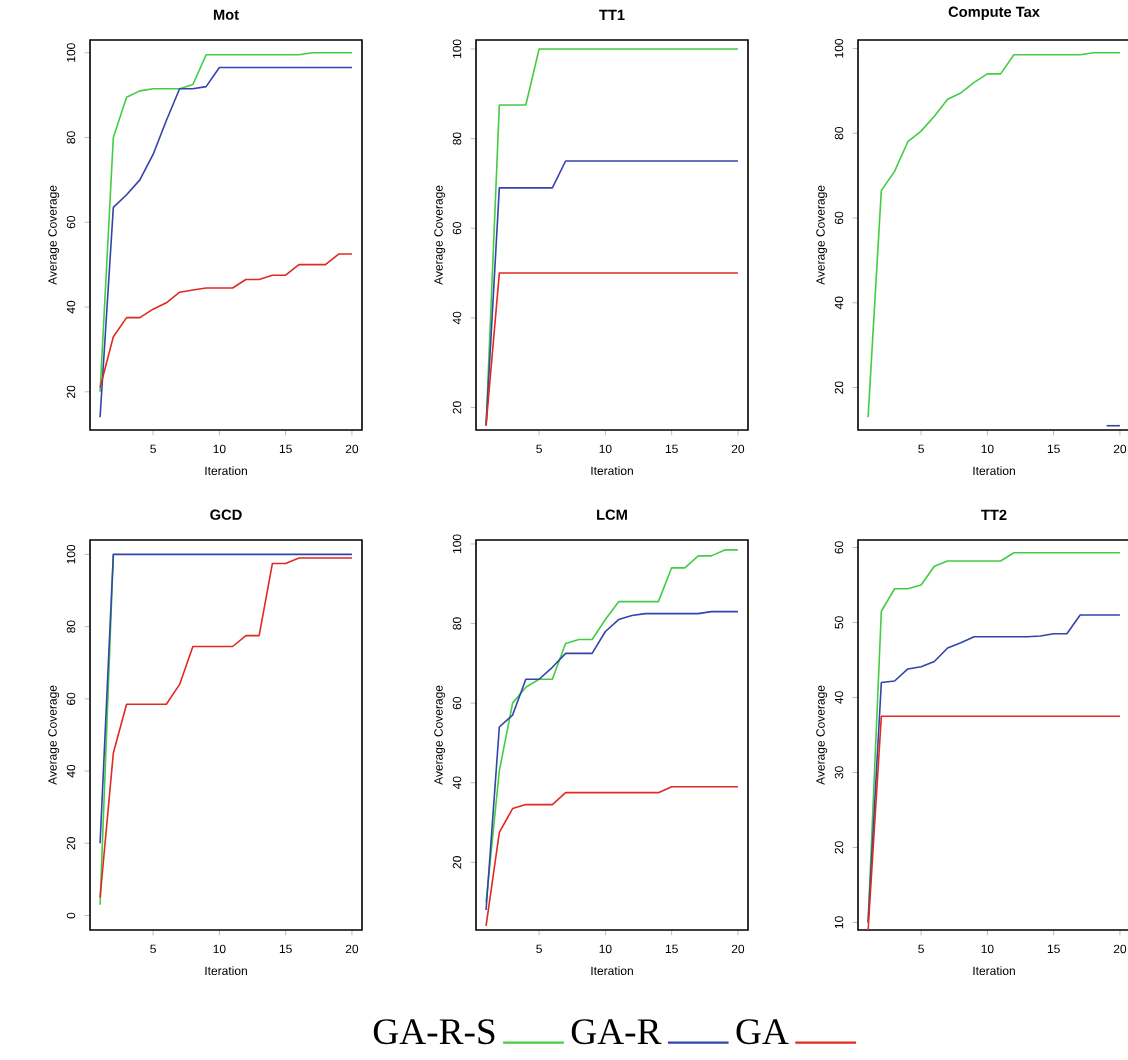  I want to click on legend-label: GA-R, so click(616, 1032).